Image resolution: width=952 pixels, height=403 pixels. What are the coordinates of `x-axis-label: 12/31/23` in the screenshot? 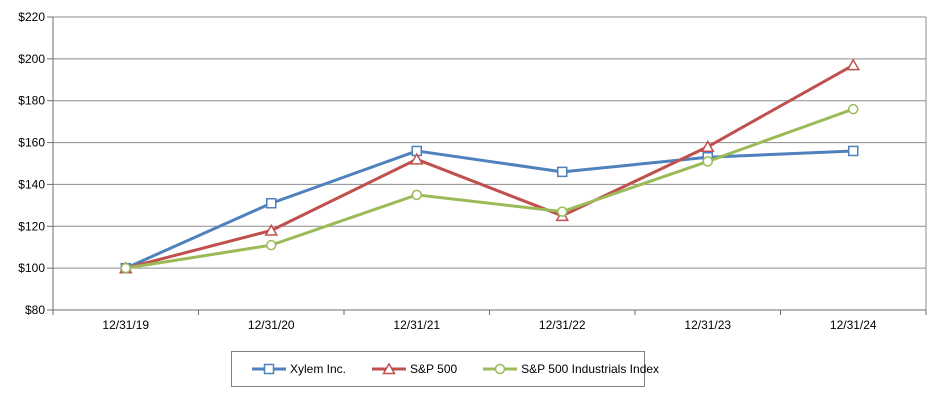 It's located at (707, 325).